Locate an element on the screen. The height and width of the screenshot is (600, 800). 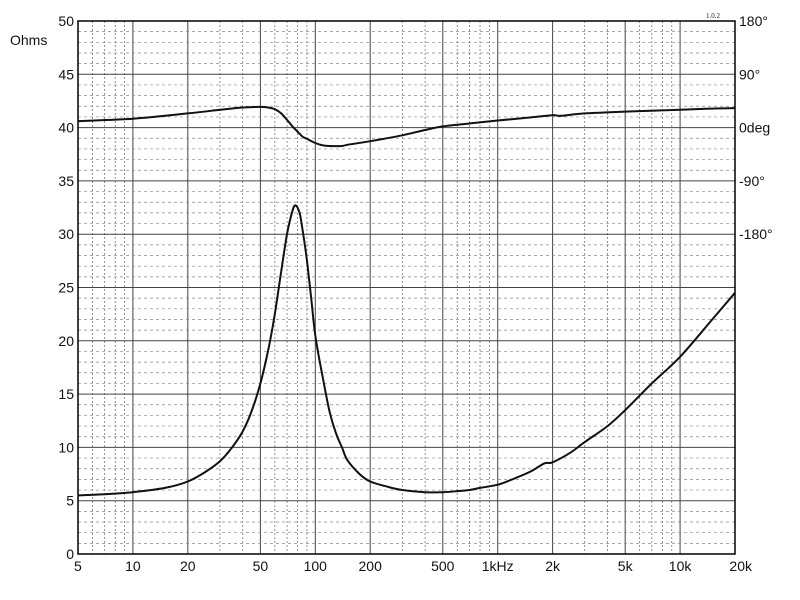
x-tick-label: 10k is located at coordinates (681, 566).